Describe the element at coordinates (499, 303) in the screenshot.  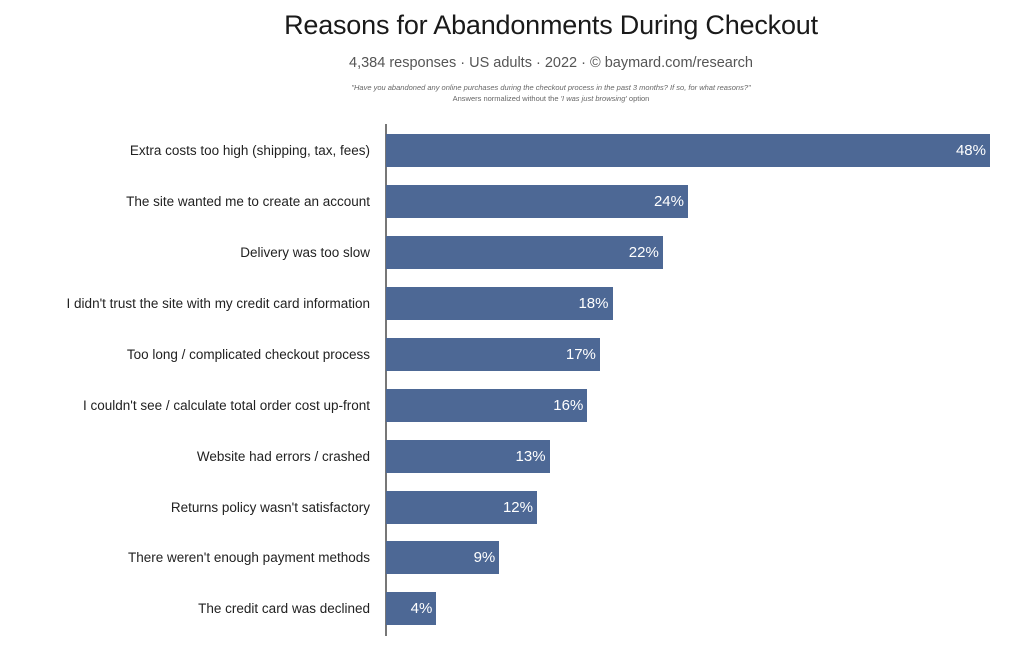
I see `bar: 18%` at that location.